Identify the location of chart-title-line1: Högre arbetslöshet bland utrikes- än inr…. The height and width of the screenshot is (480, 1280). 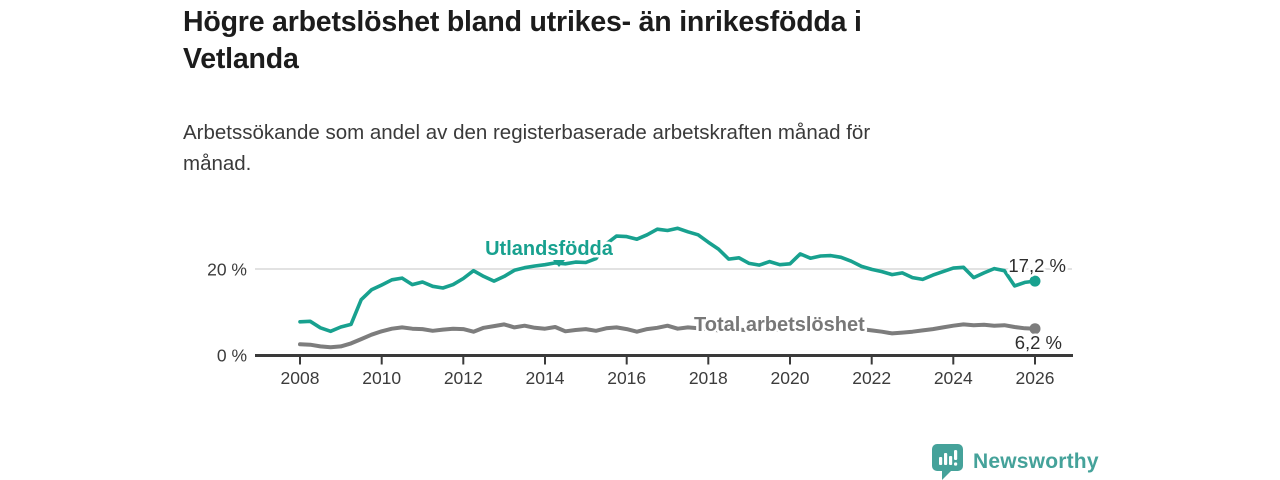
(522, 22).